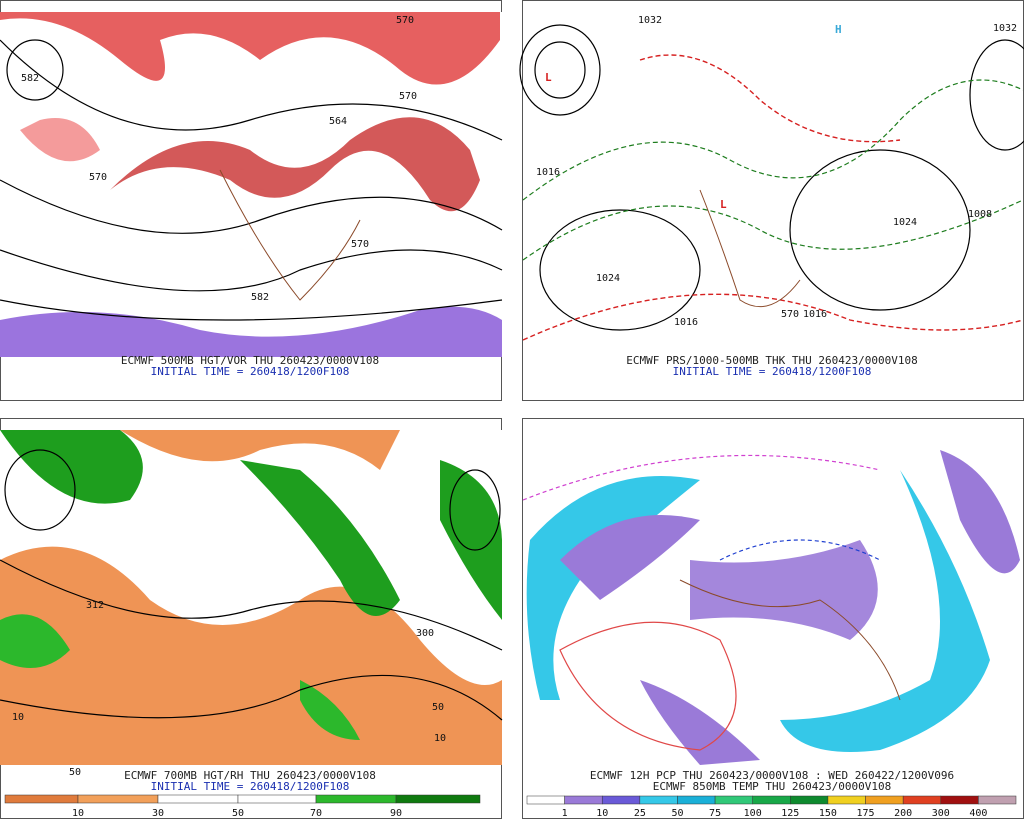 This screenshot has width=1024, height=819. What do you see at coordinates (640, 813) in the screenshot?
I see `colorbar-label: 25` at bounding box center [640, 813].